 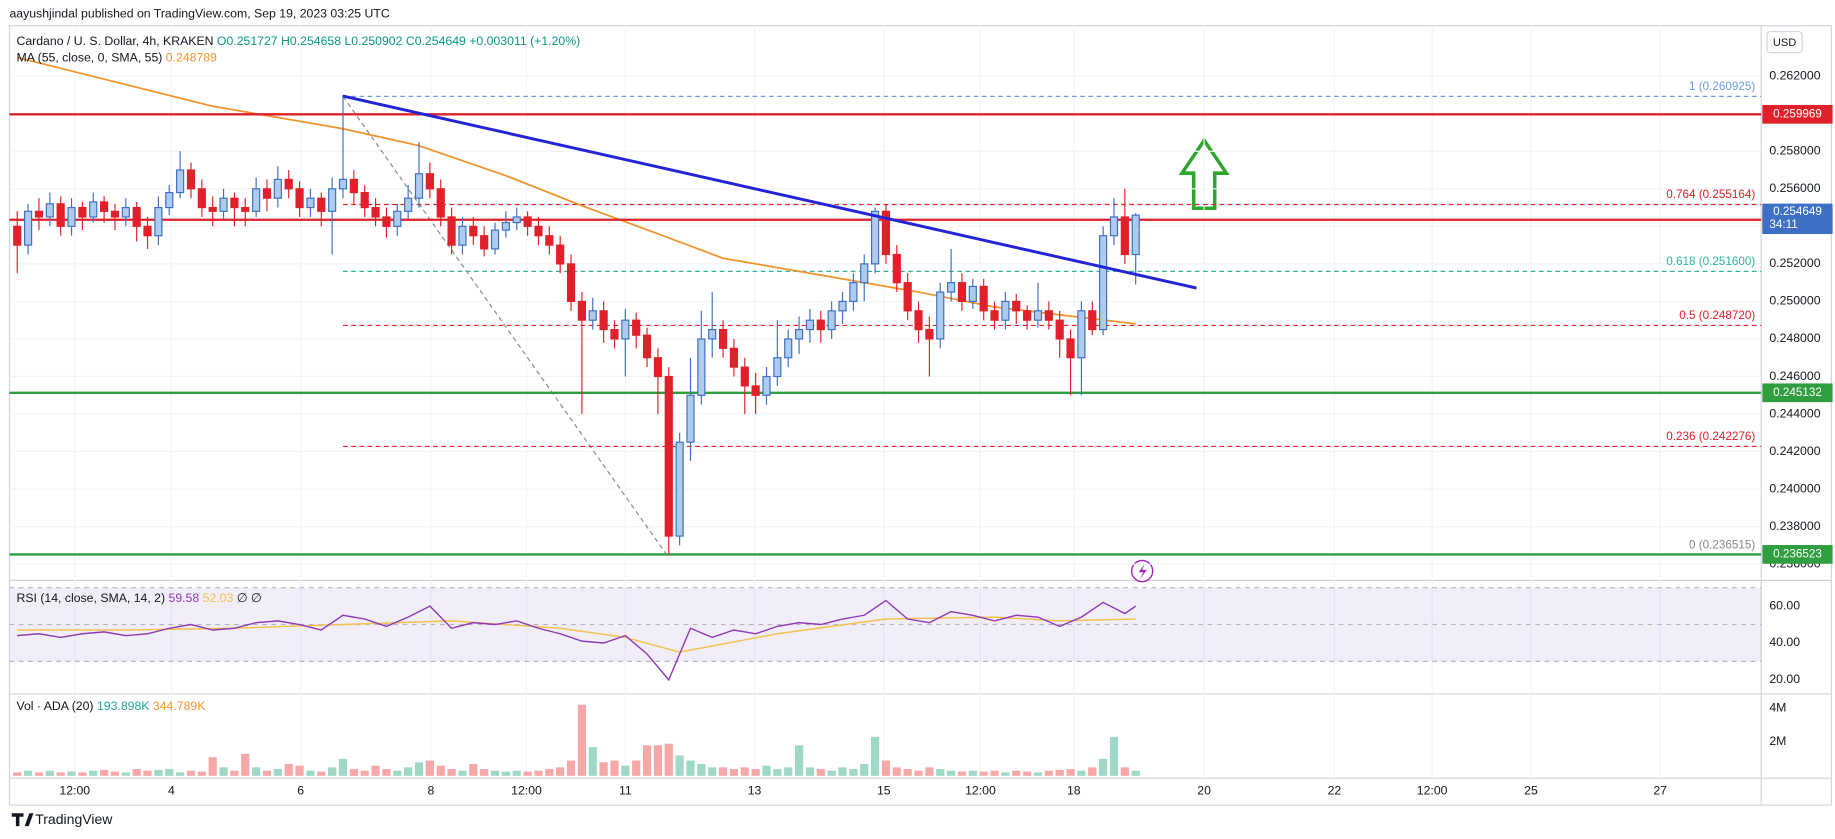 What do you see at coordinates (1660, 790) in the screenshot?
I see `x-tick-label: 27` at bounding box center [1660, 790].